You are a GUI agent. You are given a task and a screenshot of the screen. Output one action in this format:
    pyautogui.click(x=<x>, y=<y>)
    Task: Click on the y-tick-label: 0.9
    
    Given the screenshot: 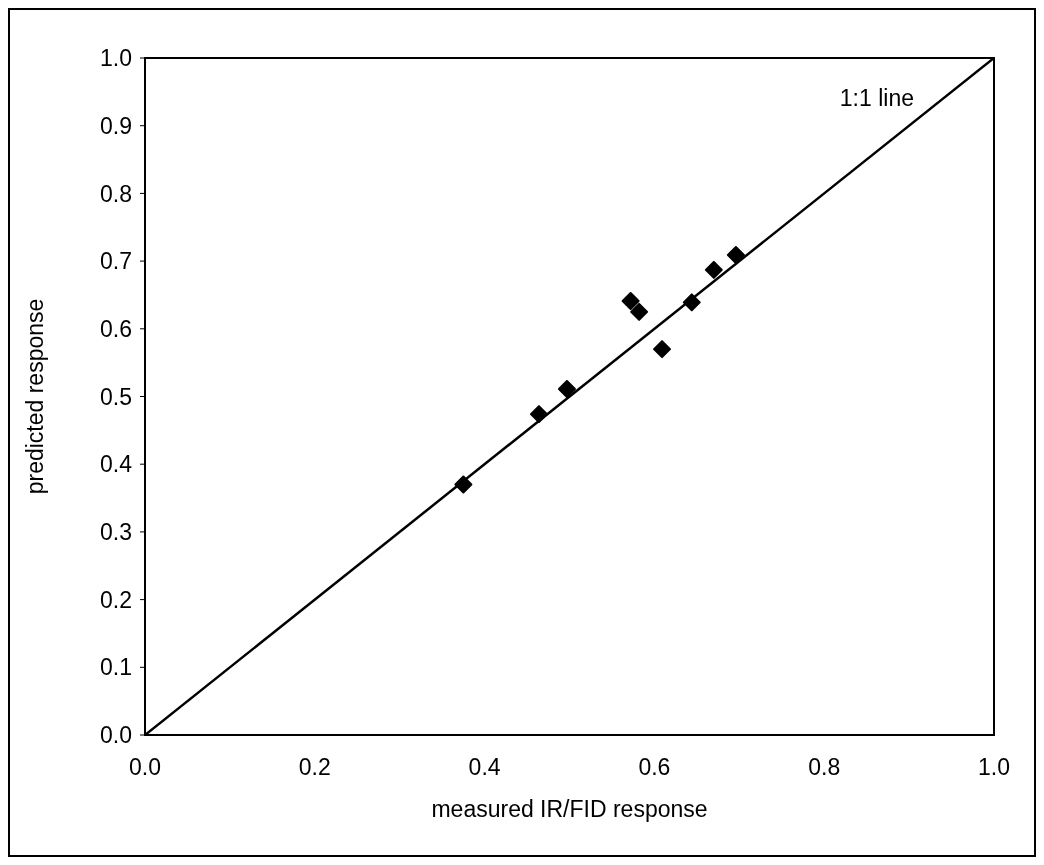 What is the action you would take?
    pyautogui.click(x=116, y=125)
    